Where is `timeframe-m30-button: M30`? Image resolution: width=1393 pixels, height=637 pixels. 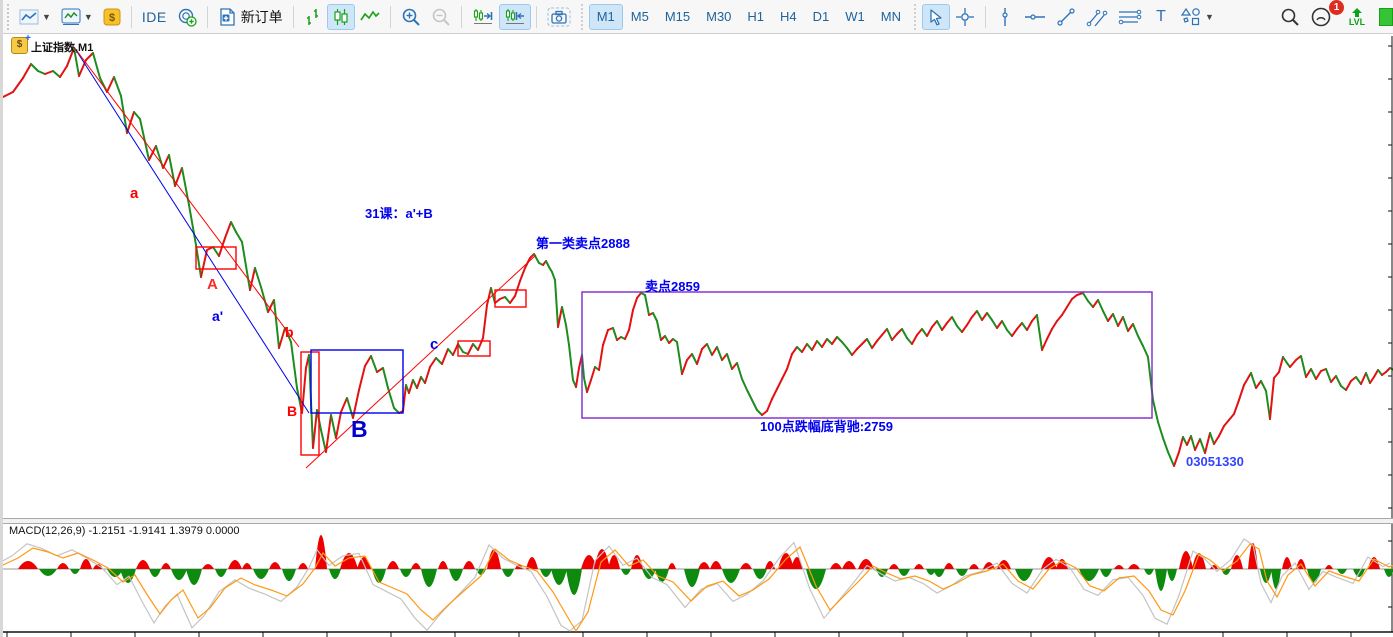 timeframe-m30-button: M30 is located at coordinates (718, 17).